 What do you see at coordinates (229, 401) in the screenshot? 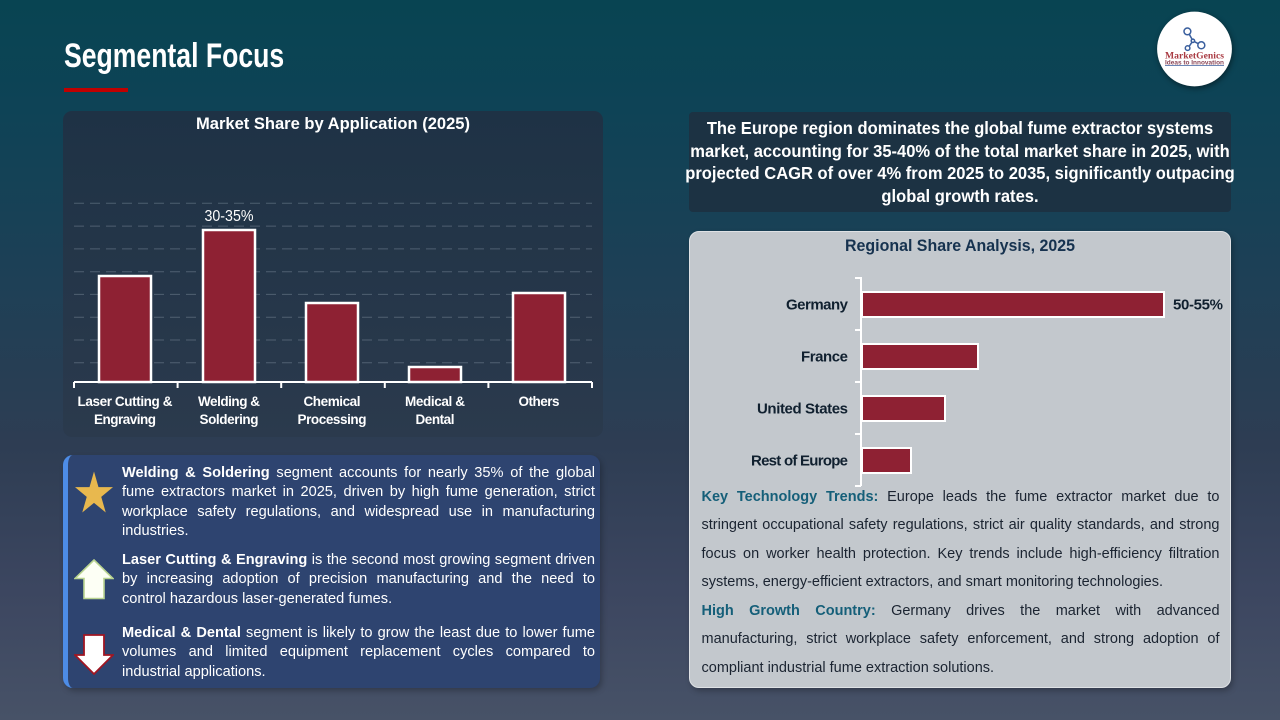
I see `svg-text: Welding &` at bounding box center [229, 401].